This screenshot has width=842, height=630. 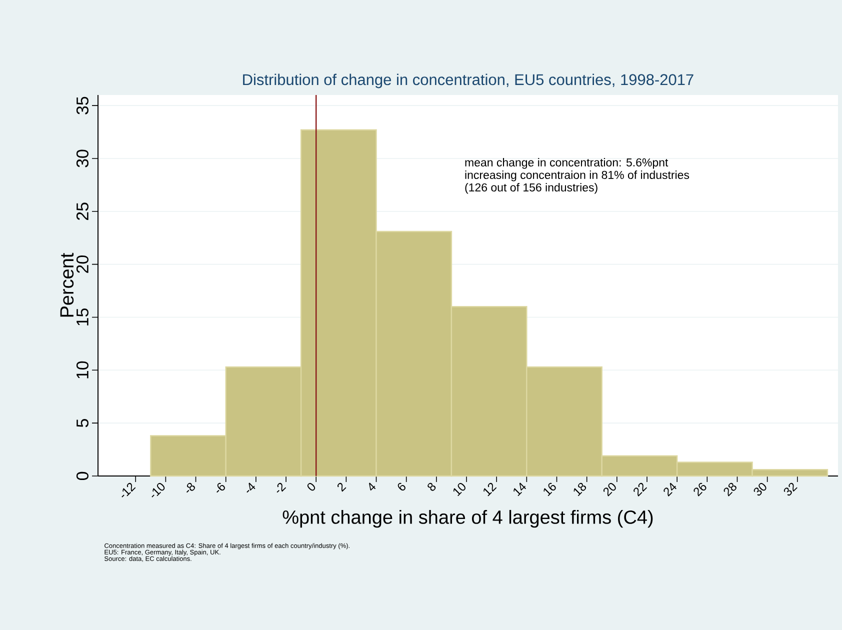 I want to click on annotation: increasing concentraion in 81% of industries, so click(x=577, y=176).